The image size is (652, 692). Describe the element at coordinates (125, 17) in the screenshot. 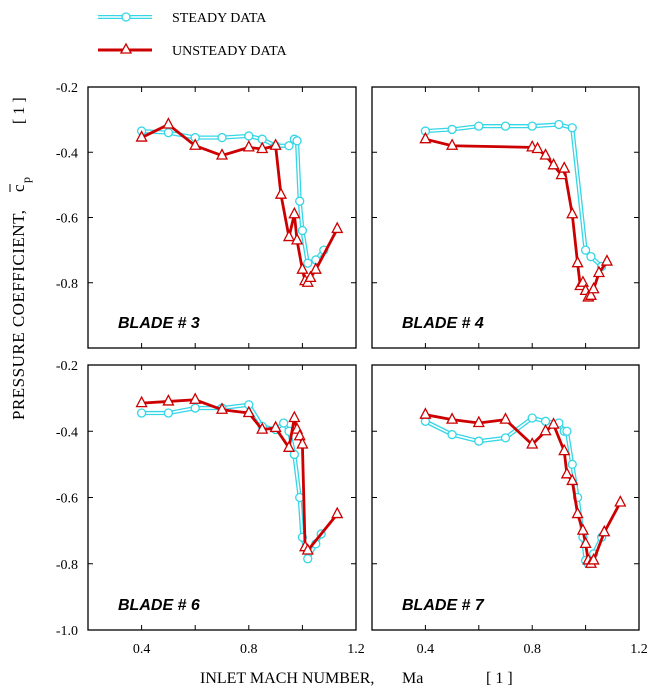

I see `legend-steady-marker` at that location.